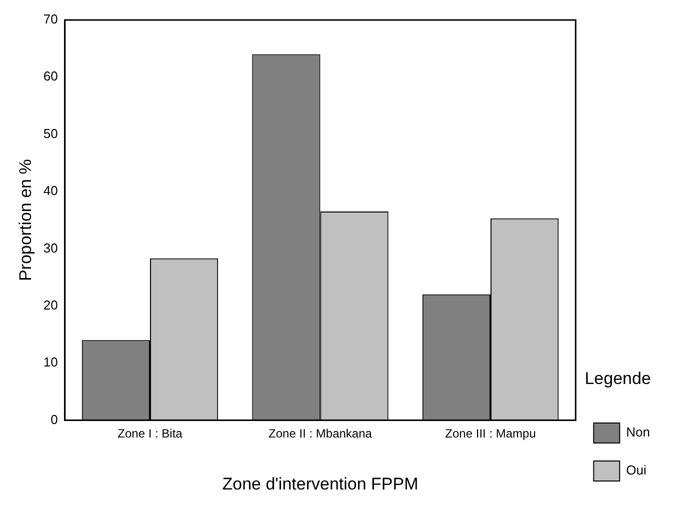  Describe the element at coordinates (150, 433) in the screenshot. I see `x-tick-label: Zone I : Bita` at that location.